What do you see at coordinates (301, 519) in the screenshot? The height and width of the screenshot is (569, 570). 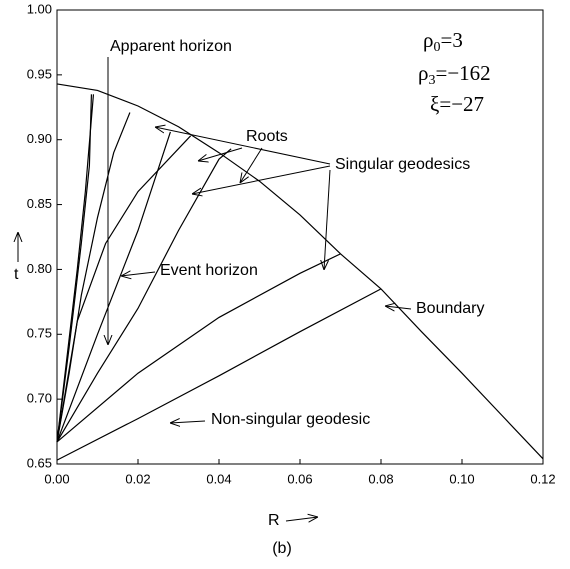 I see `axis-arrow` at bounding box center [301, 519].